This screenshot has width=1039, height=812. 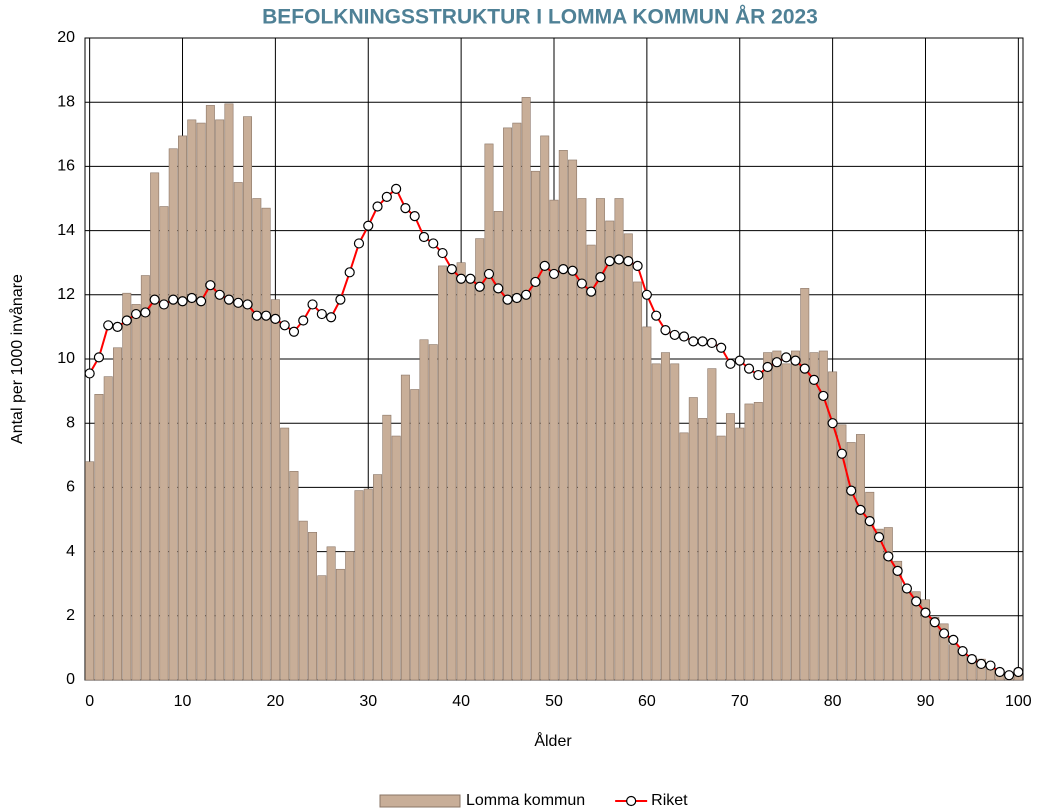 I want to click on y-tick-label: 4, so click(x=70, y=551).